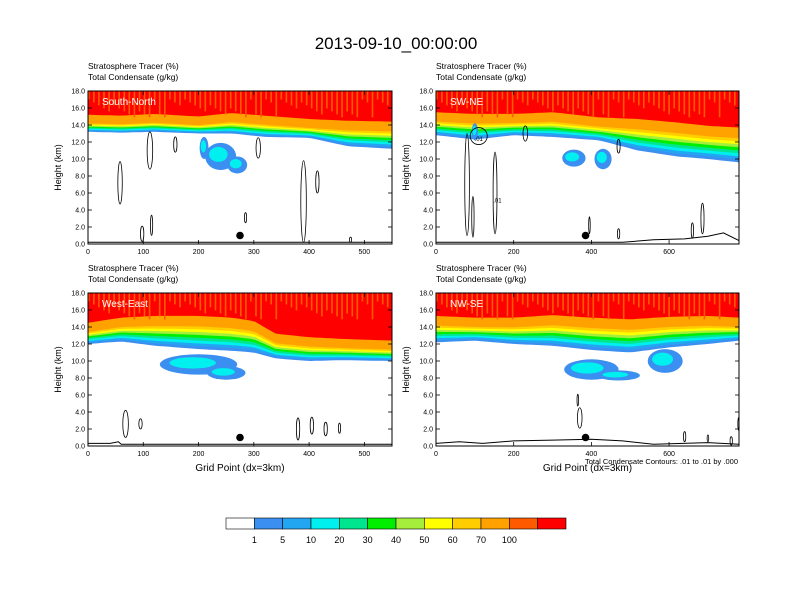 The height and width of the screenshot is (612, 792). What do you see at coordinates (428, 245) in the screenshot?
I see `y-tick-label: 0.0` at bounding box center [428, 245].